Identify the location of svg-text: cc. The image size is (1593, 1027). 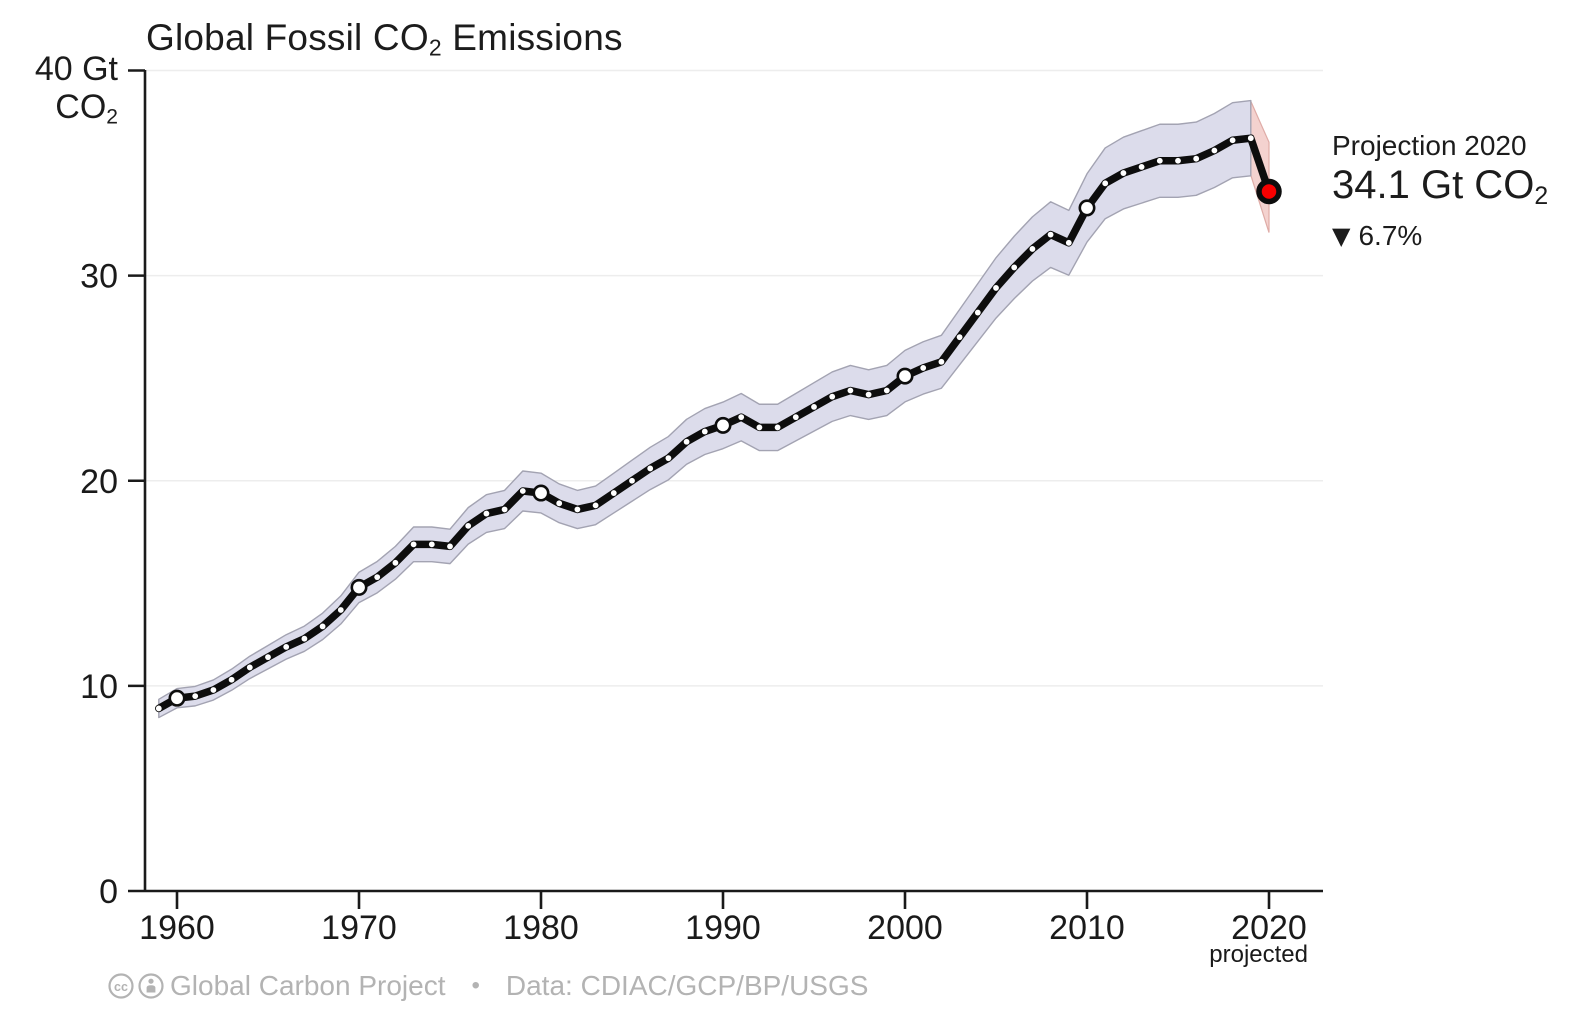
(121, 987).